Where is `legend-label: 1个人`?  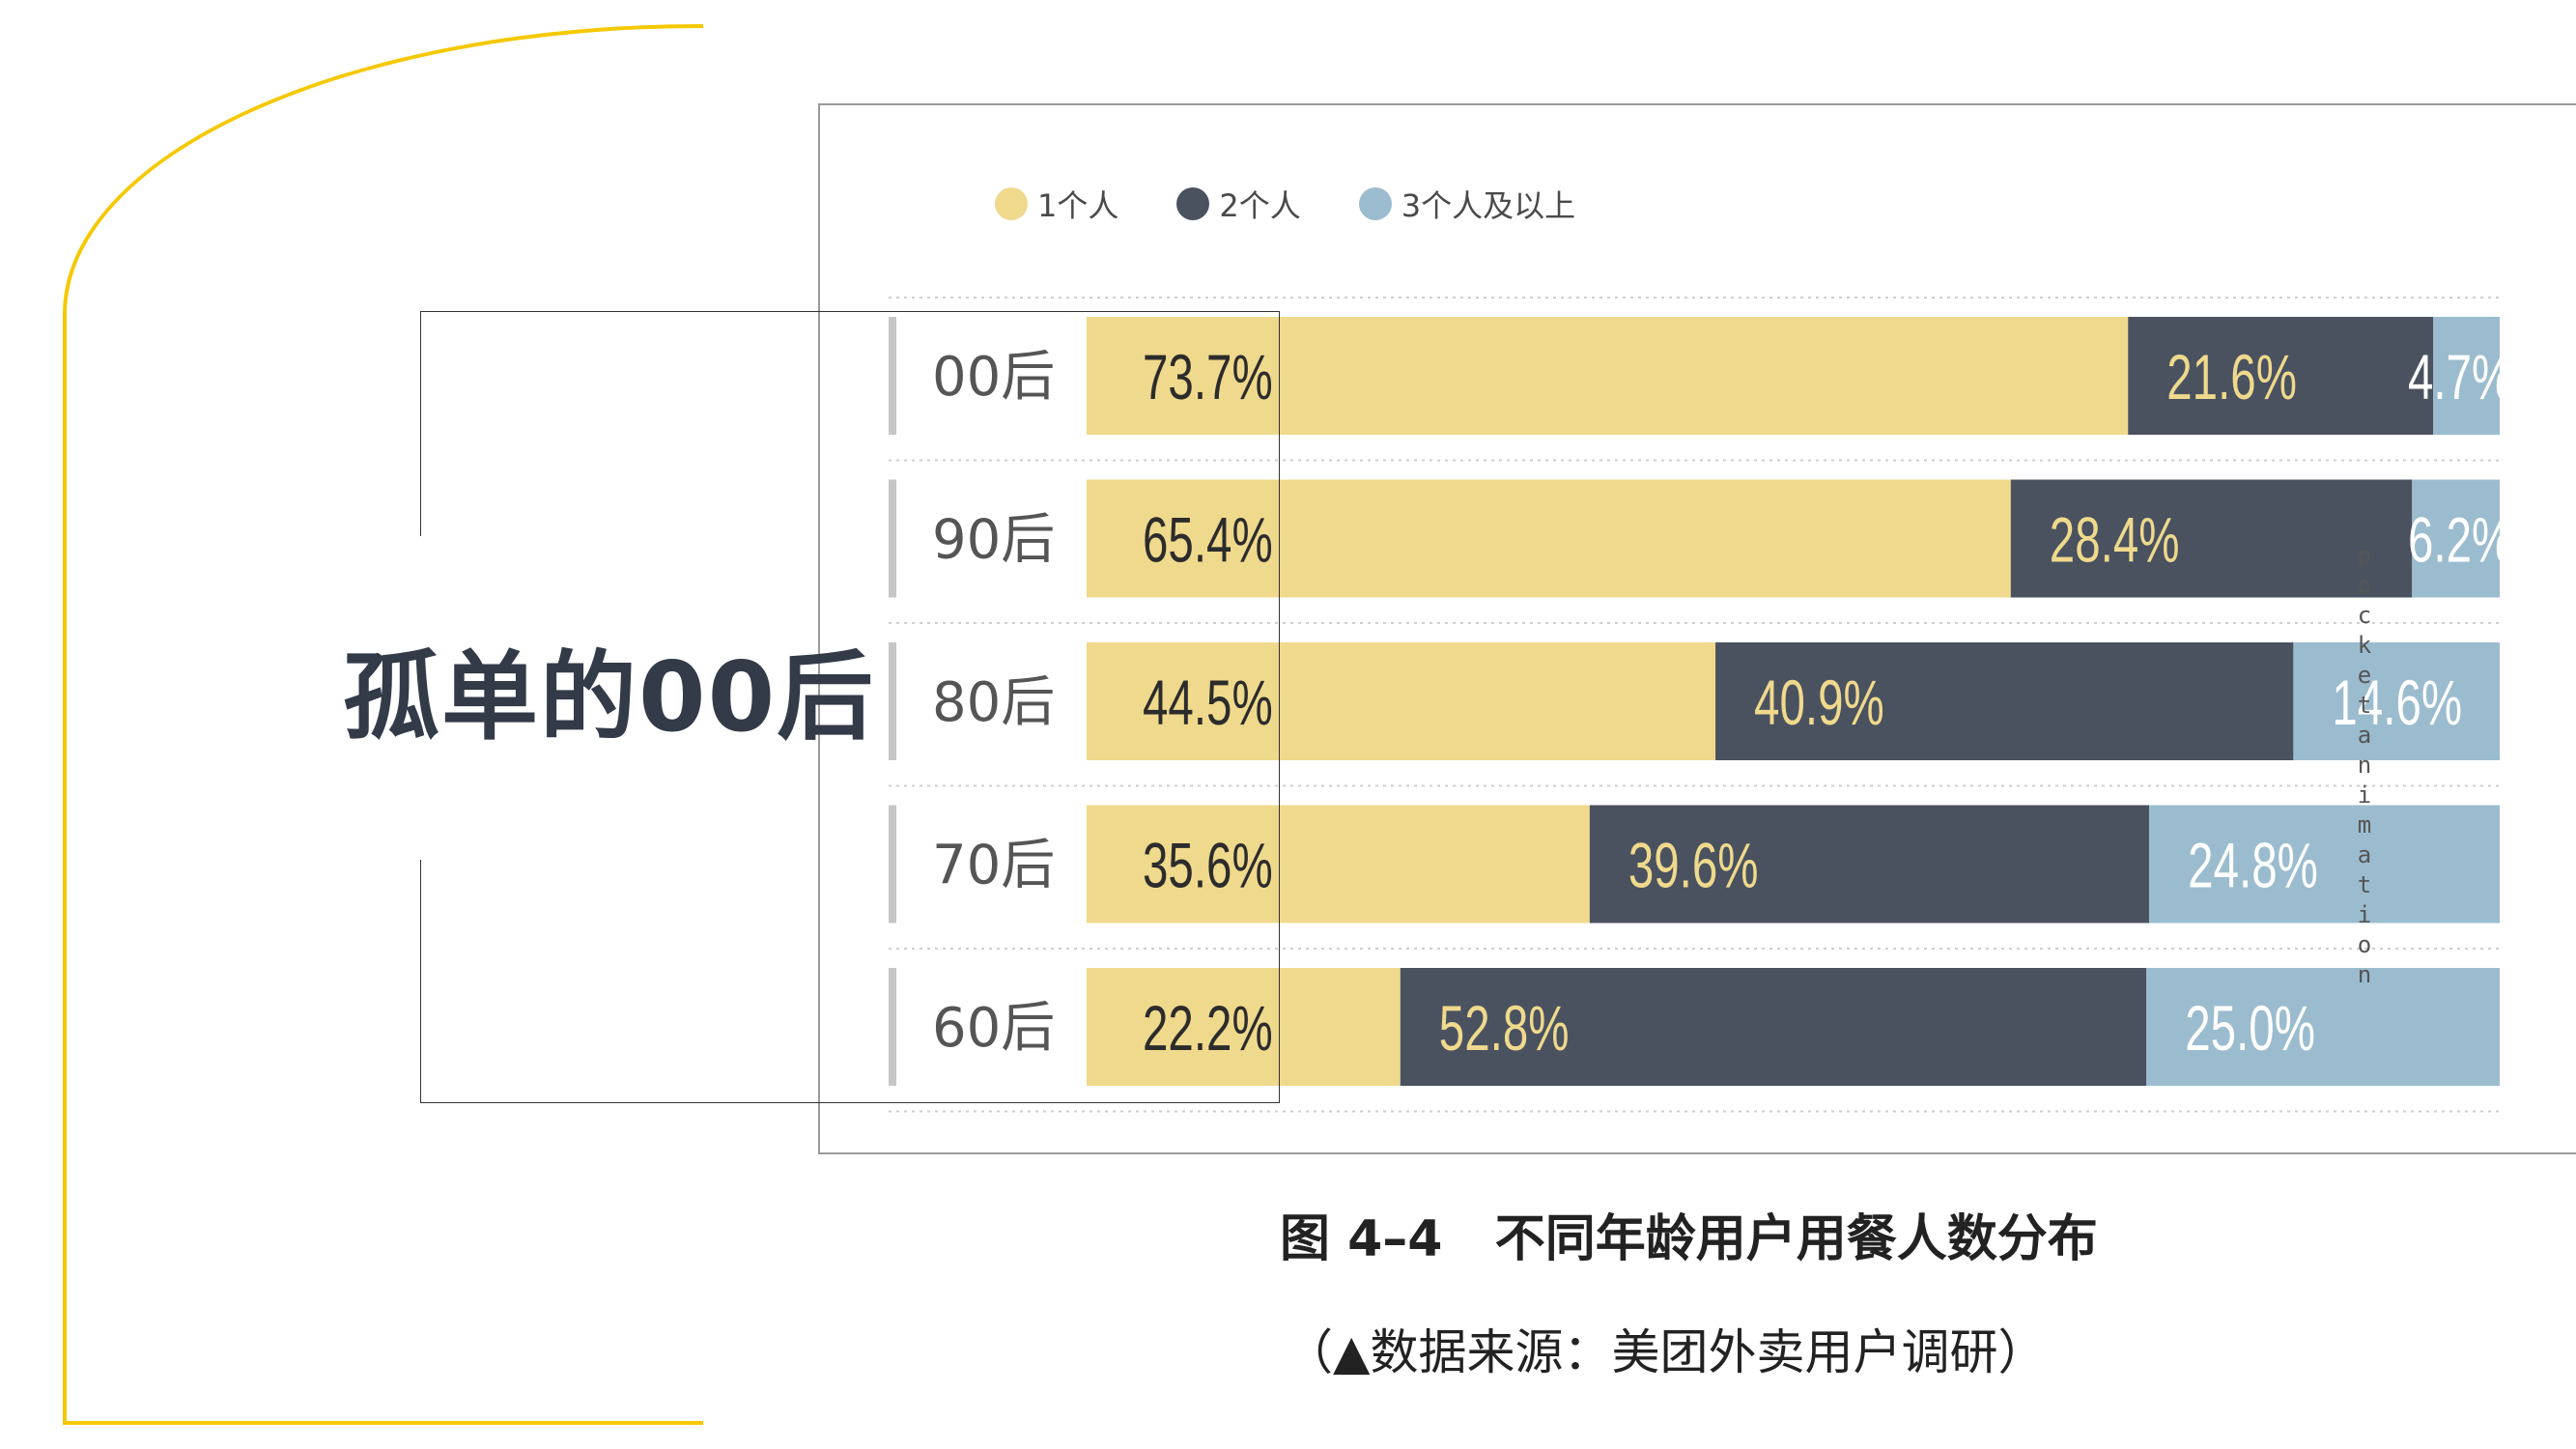
legend-label: 1个人 is located at coordinates (1078, 205).